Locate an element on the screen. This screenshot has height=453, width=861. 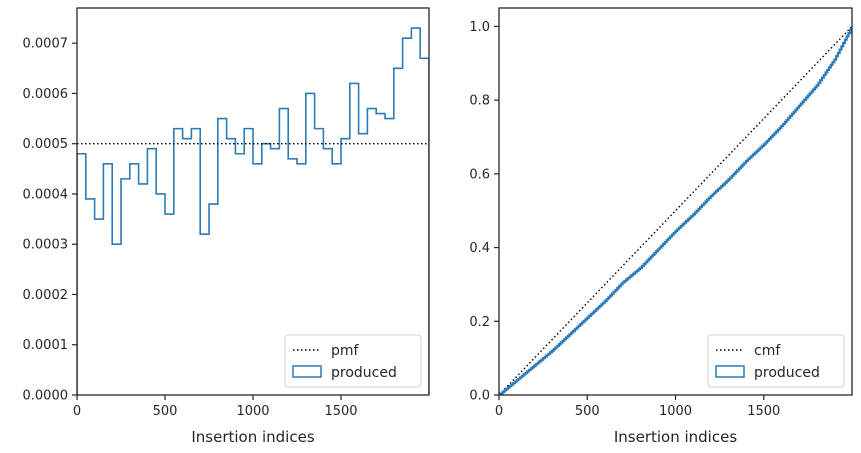
y-tick-label: 0.0004 is located at coordinates (46, 194).